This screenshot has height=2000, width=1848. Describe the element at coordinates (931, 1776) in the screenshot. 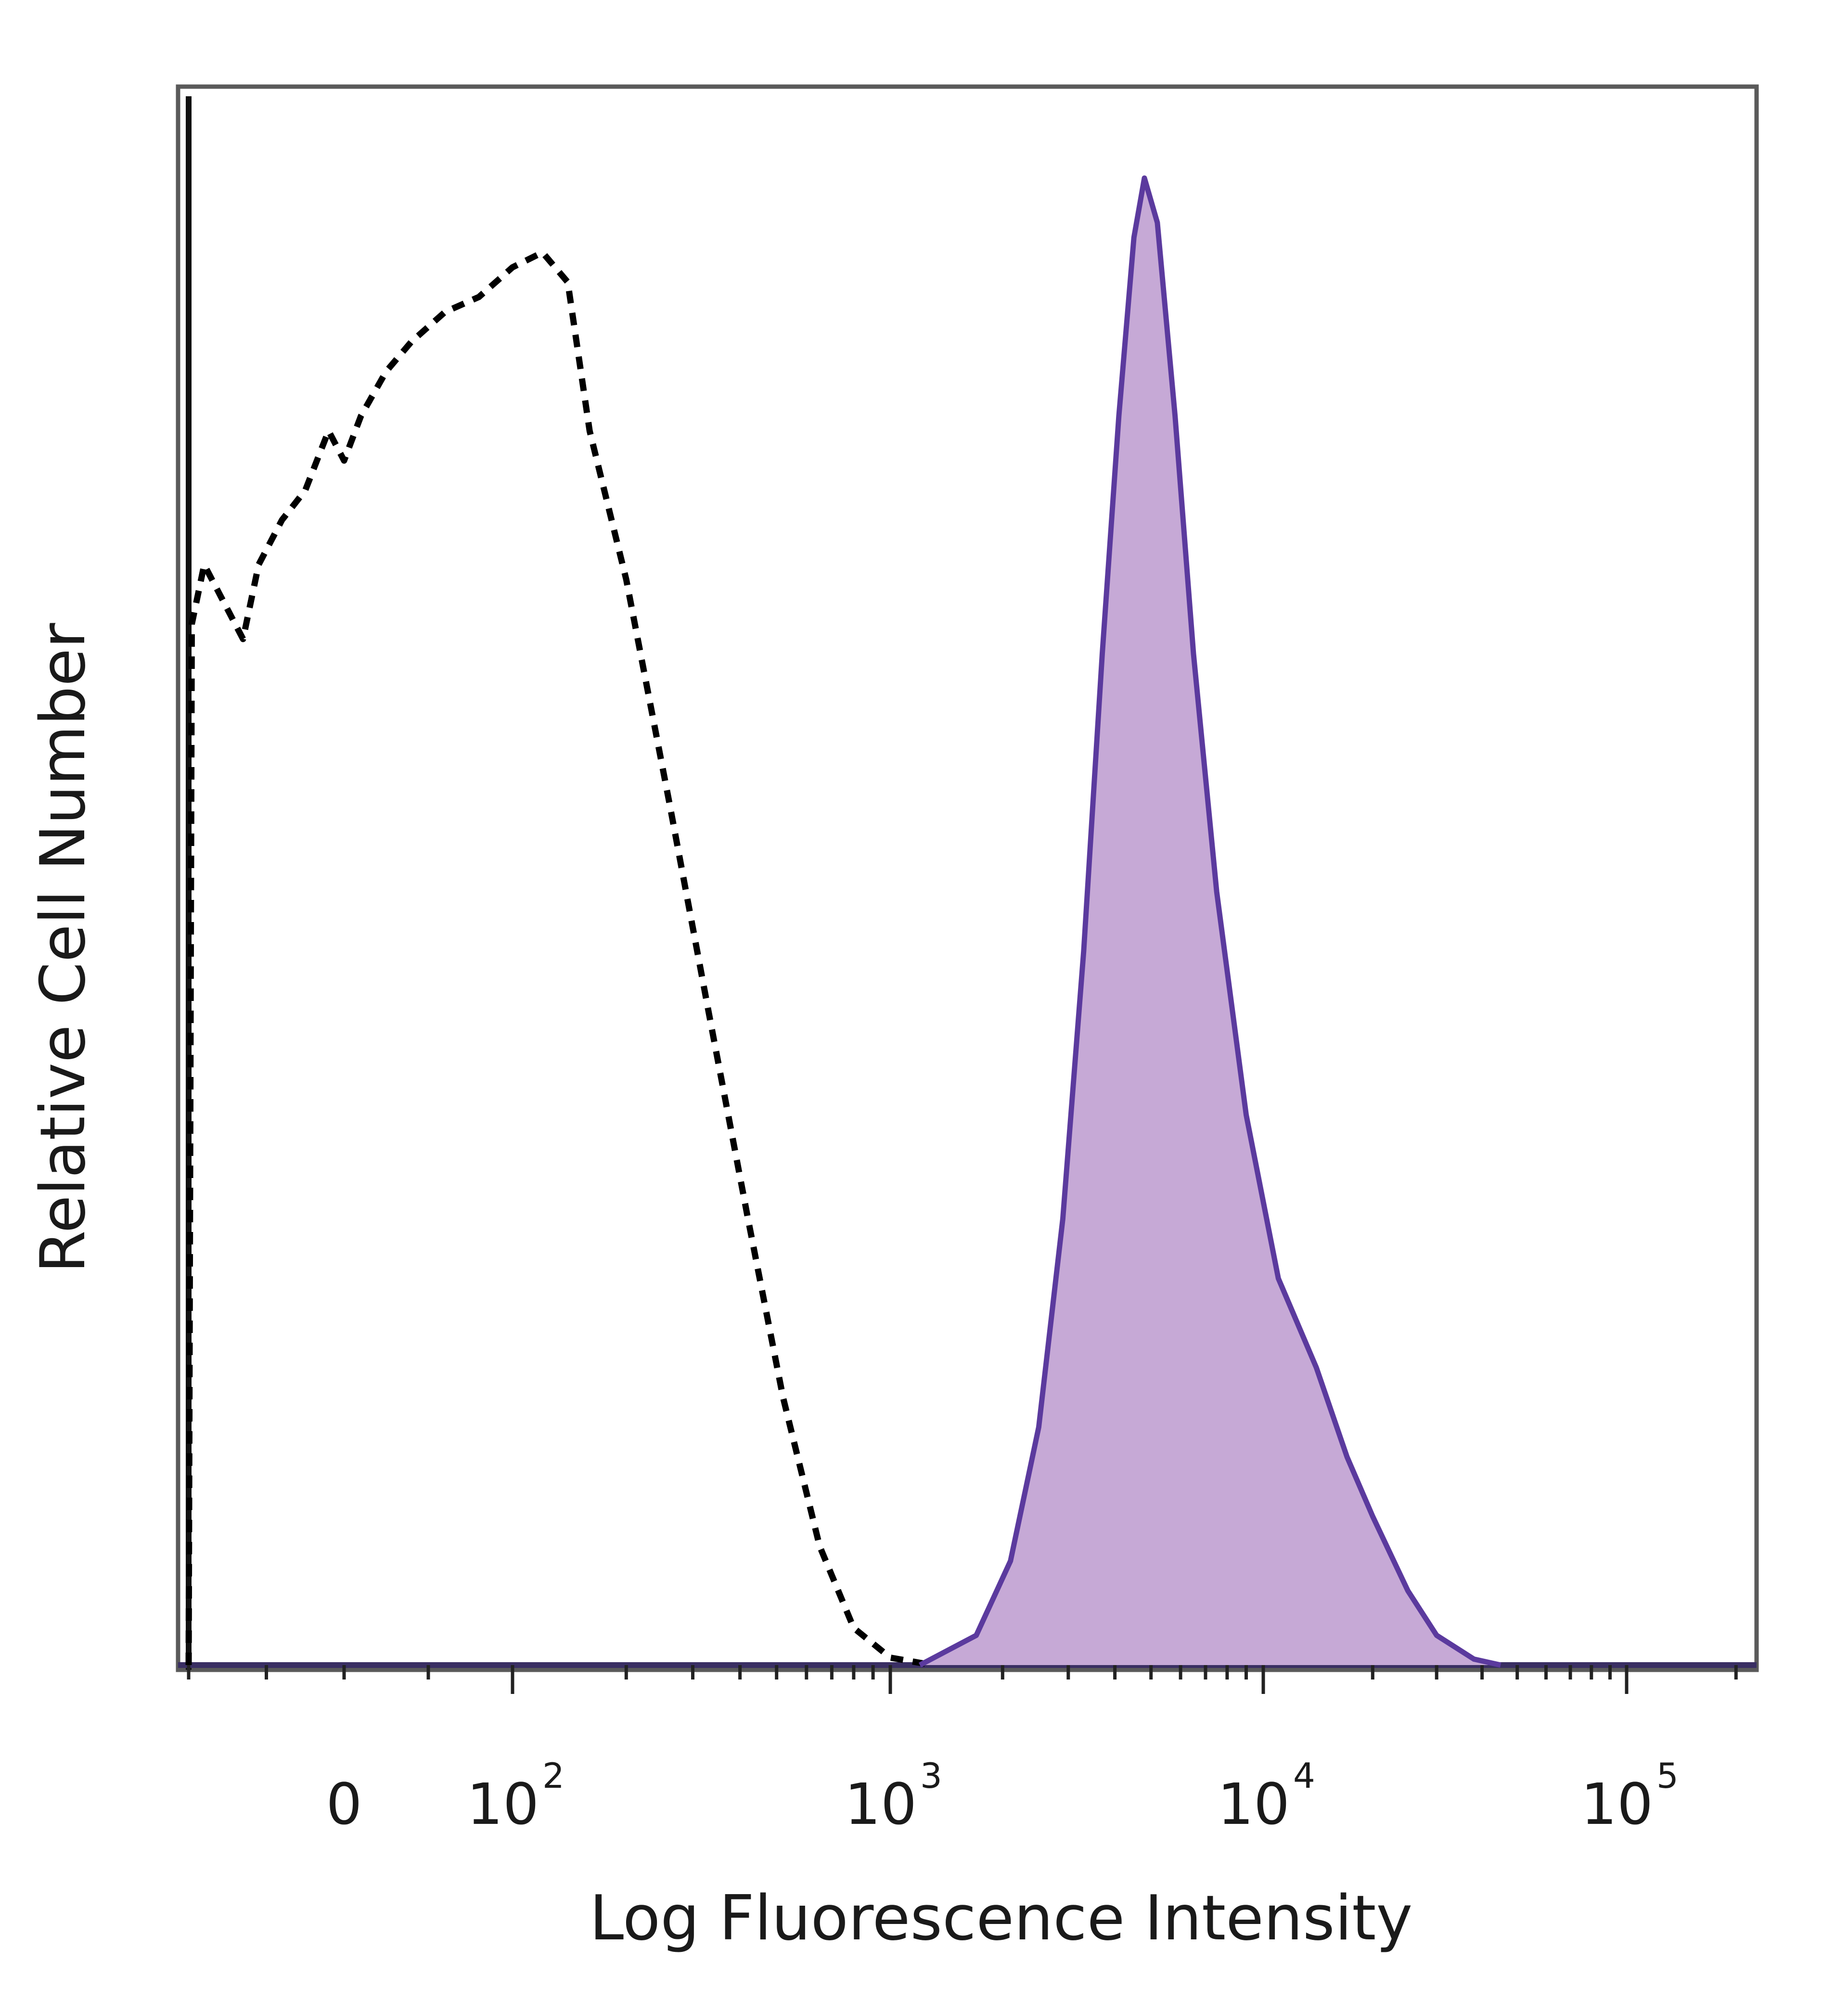

I see `x-tick-label-exponent: 3` at that location.